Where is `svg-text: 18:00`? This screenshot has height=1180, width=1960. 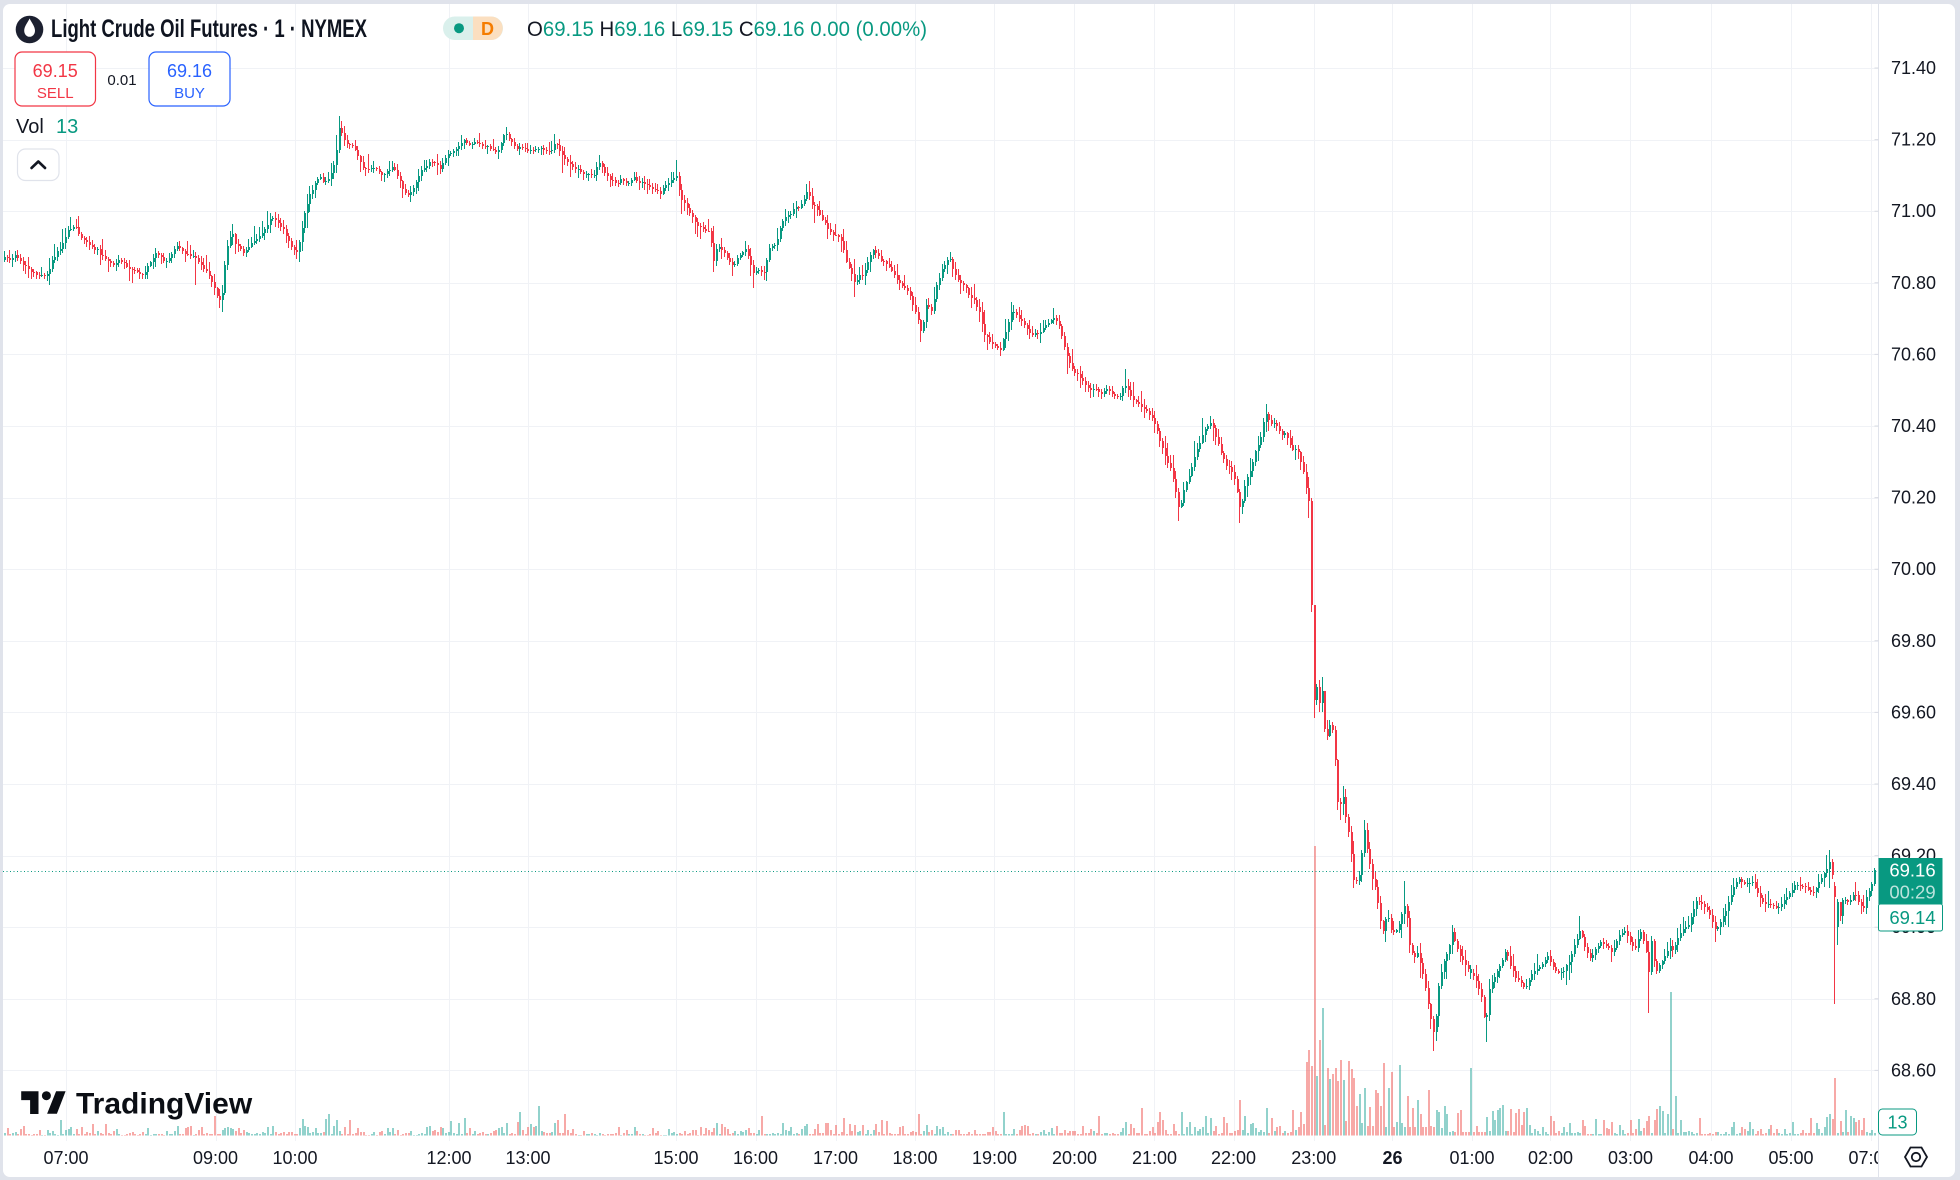 svg-text: 18:00 is located at coordinates (914, 1158).